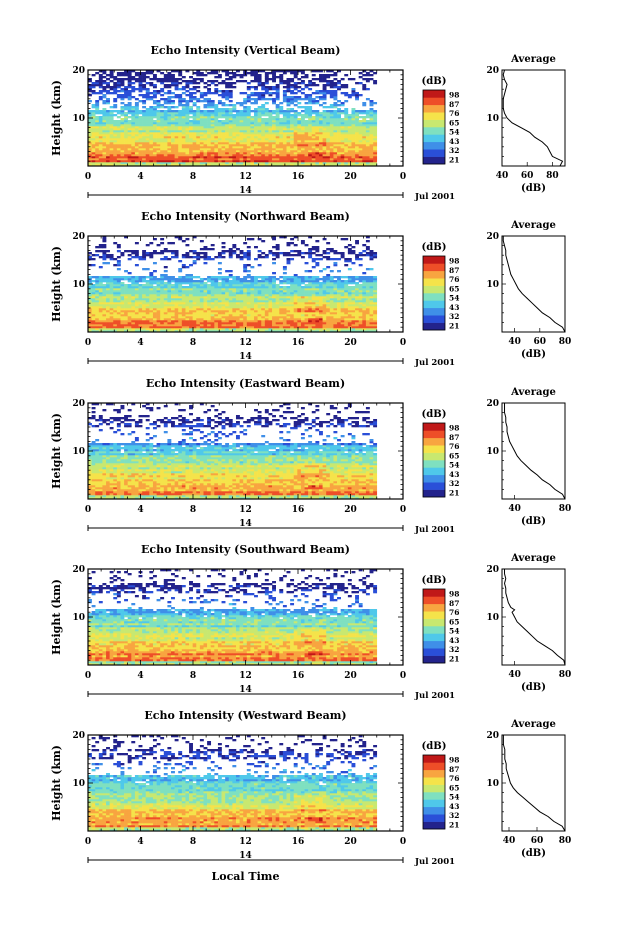 Image resolution: width=618 pixels, height=929 pixels. What do you see at coordinates (533, 188) in the screenshot?
I see `profile-x-axis-label: (dB)` at bounding box center [533, 188].